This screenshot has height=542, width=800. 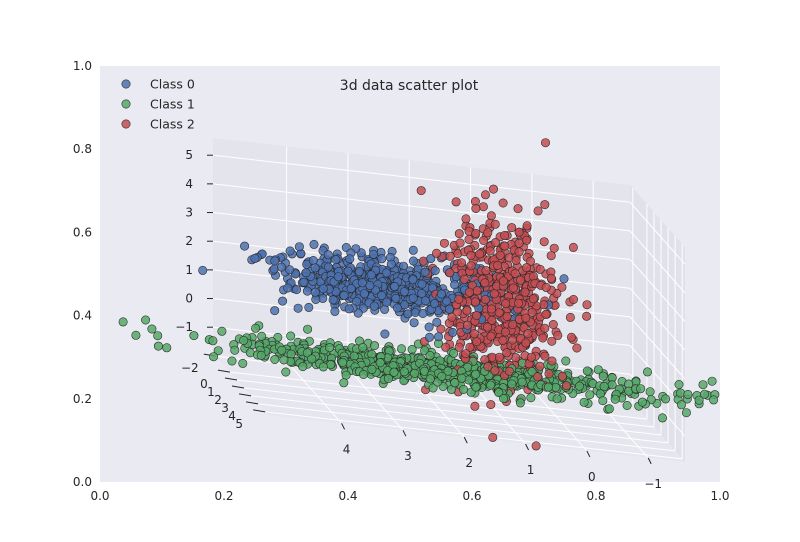 I want to click on legend-label: Class 0, so click(x=172, y=84).